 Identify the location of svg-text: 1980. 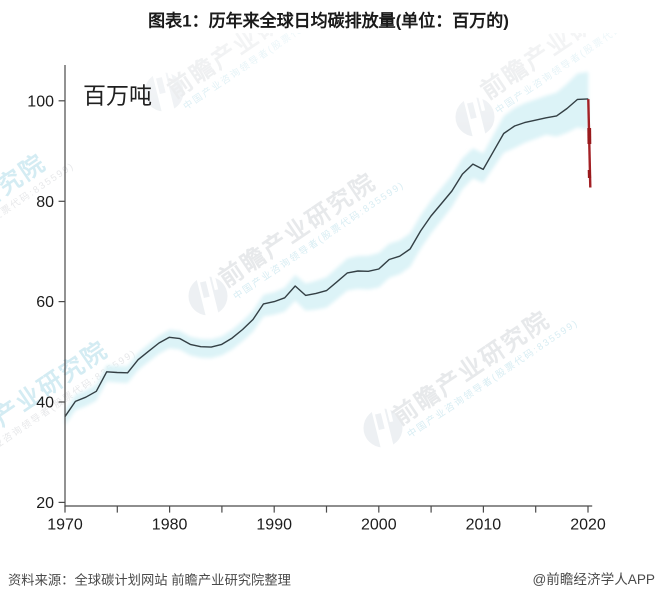
(170, 525).